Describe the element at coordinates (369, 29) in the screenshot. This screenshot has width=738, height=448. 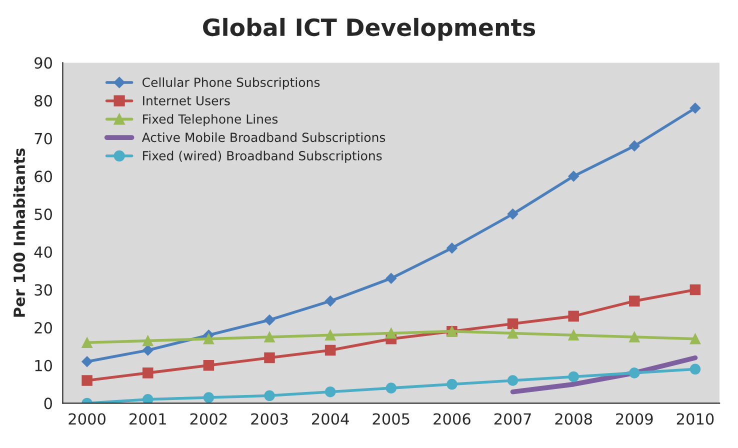
I see `chart-title: Global ICT Developments` at that location.